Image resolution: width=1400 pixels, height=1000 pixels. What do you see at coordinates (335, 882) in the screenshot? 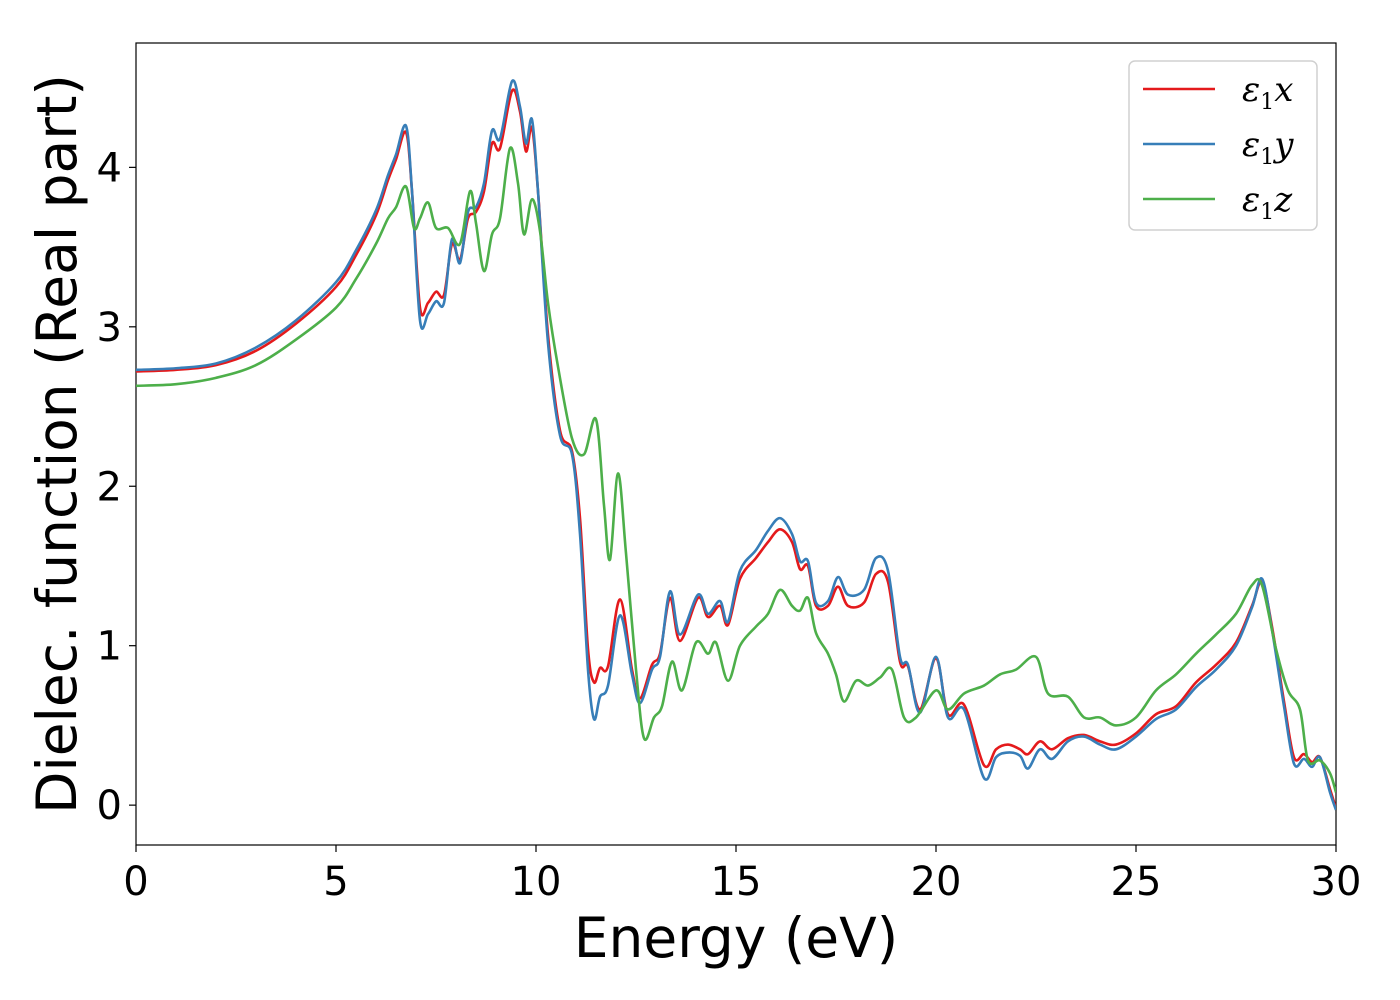
I see `x-tick-label: 5` at bounding box center [335, 882].